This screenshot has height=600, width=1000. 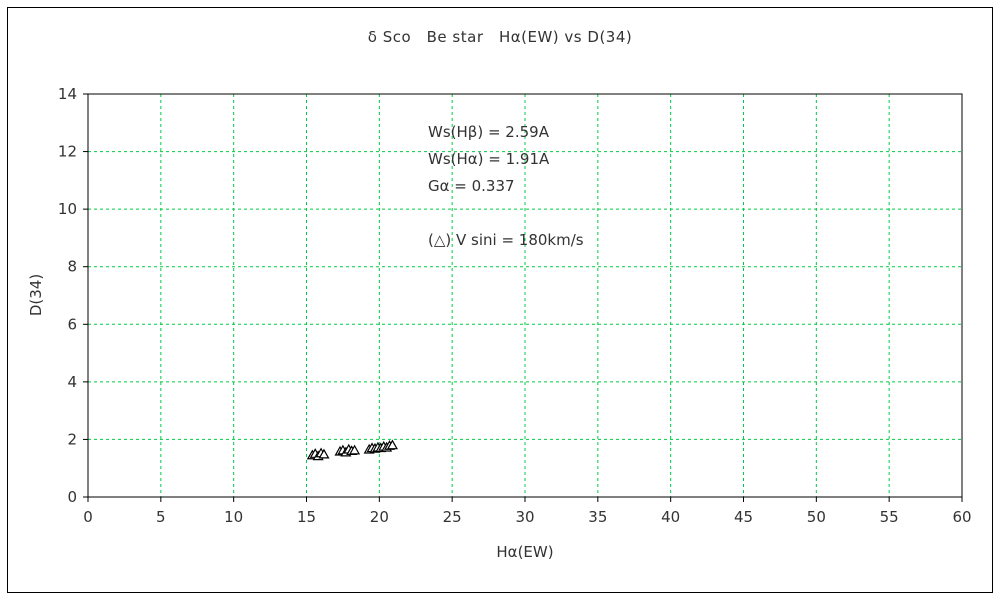 I want to click on x-tick-label: 25, so click(x=452, y=517).